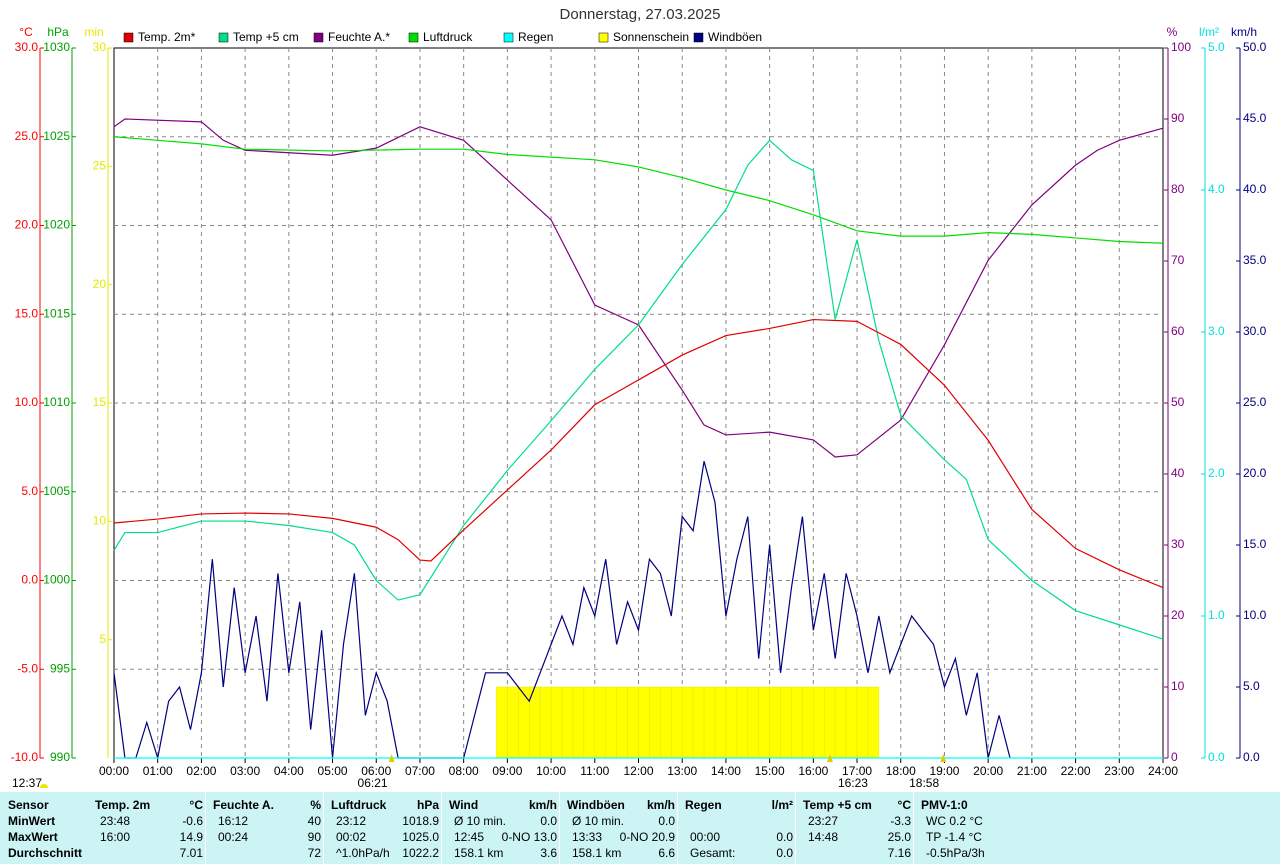 This screenshot has width=1280, height=864. What do you see at coordinates (770, 771) in the screenshot?
I see `x-tick-label: 15:00` at bounding box center [770, 771].